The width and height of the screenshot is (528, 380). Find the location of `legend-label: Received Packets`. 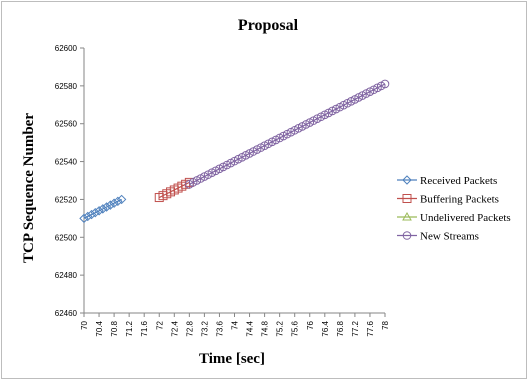

legend-label: Received Packets is located at coordinates (458, 181).